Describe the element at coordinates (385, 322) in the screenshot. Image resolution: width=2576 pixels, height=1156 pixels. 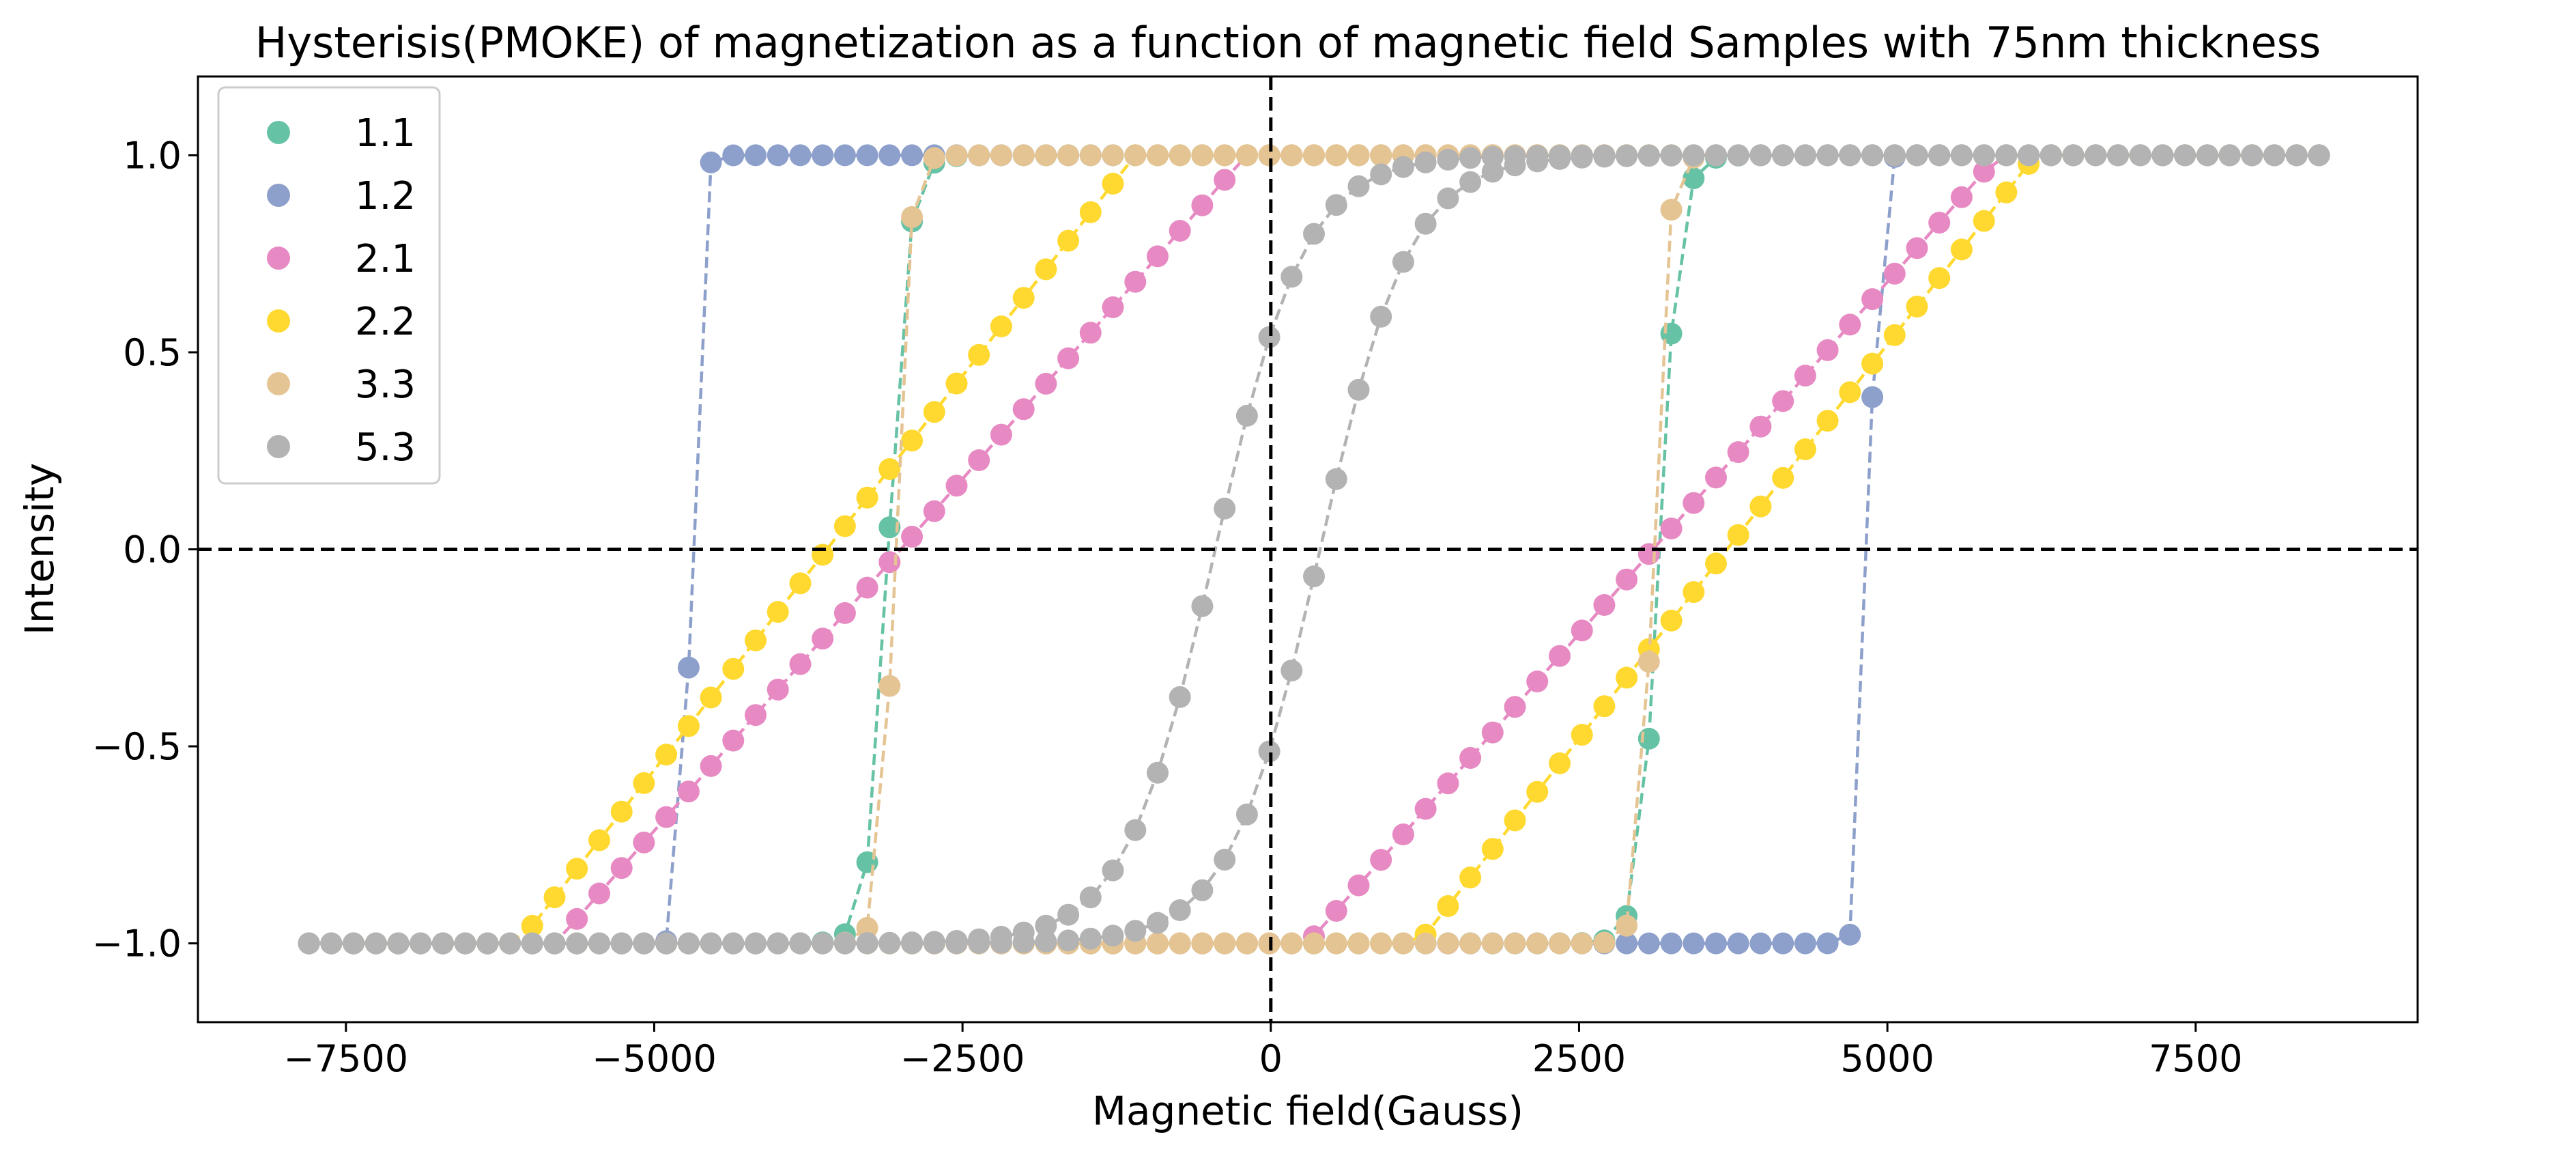
I see `legend-label-2.2: 2.2` at that location.